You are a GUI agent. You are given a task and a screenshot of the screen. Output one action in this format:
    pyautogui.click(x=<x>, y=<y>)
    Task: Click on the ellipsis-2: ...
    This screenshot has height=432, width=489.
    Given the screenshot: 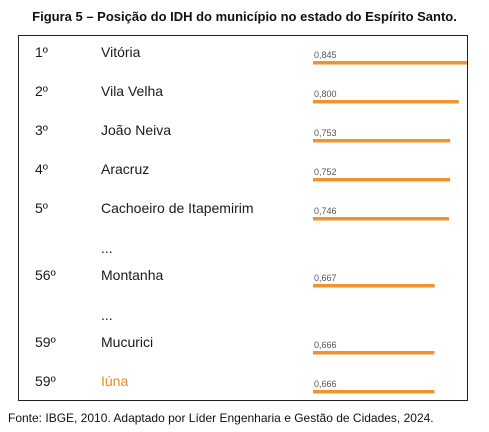 What is the action you would take?
    pyautogui.click(x=107, y=315)
    